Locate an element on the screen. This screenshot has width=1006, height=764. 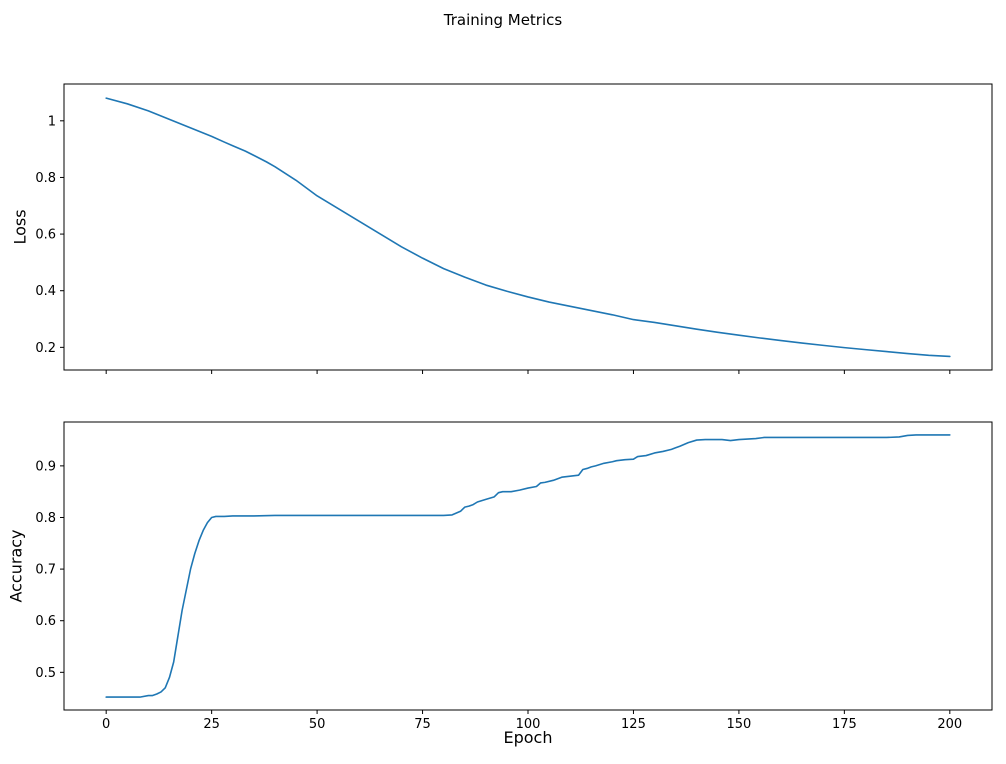
svg-text: 125 is located at coordinates (633, 724).